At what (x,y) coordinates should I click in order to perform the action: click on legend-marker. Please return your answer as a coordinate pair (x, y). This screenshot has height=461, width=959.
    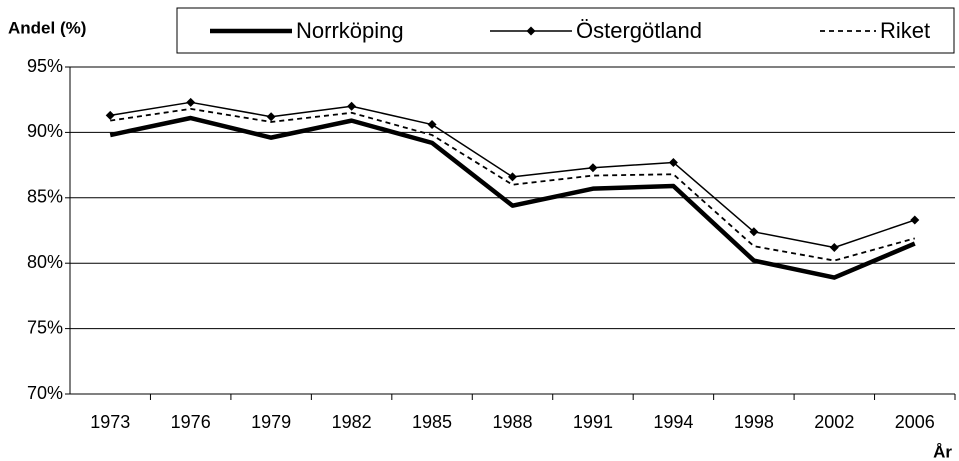
    Looking at the image, I should click on (531, 31).